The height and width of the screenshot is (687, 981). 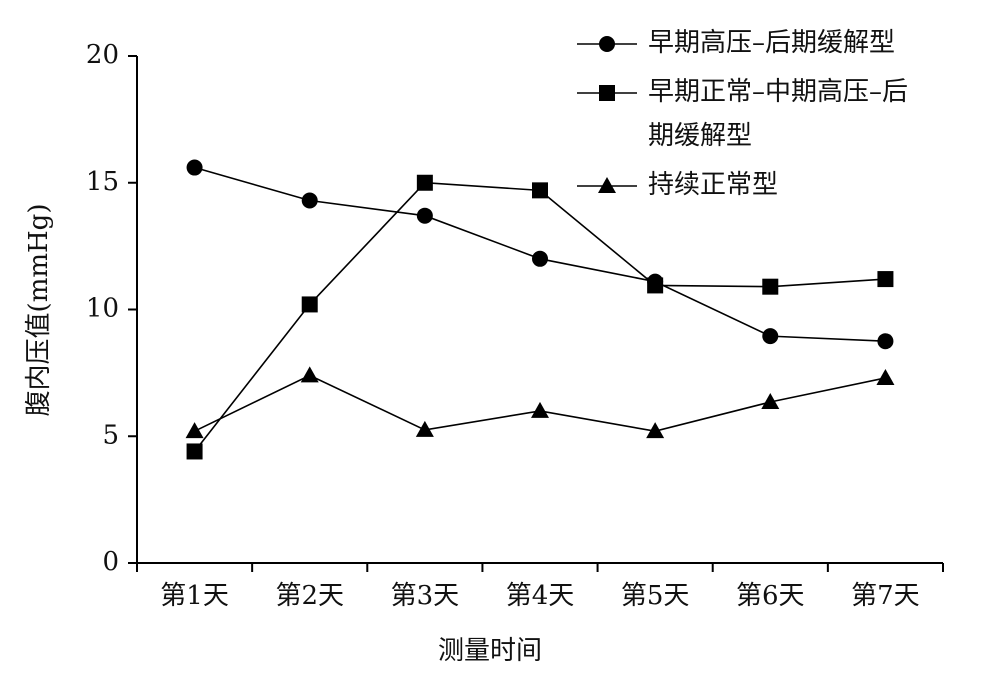 What do you see at coordinates (110, 562) in the screenshot?
I see `y-tick-label: 0` at bounding box center [110, 562].